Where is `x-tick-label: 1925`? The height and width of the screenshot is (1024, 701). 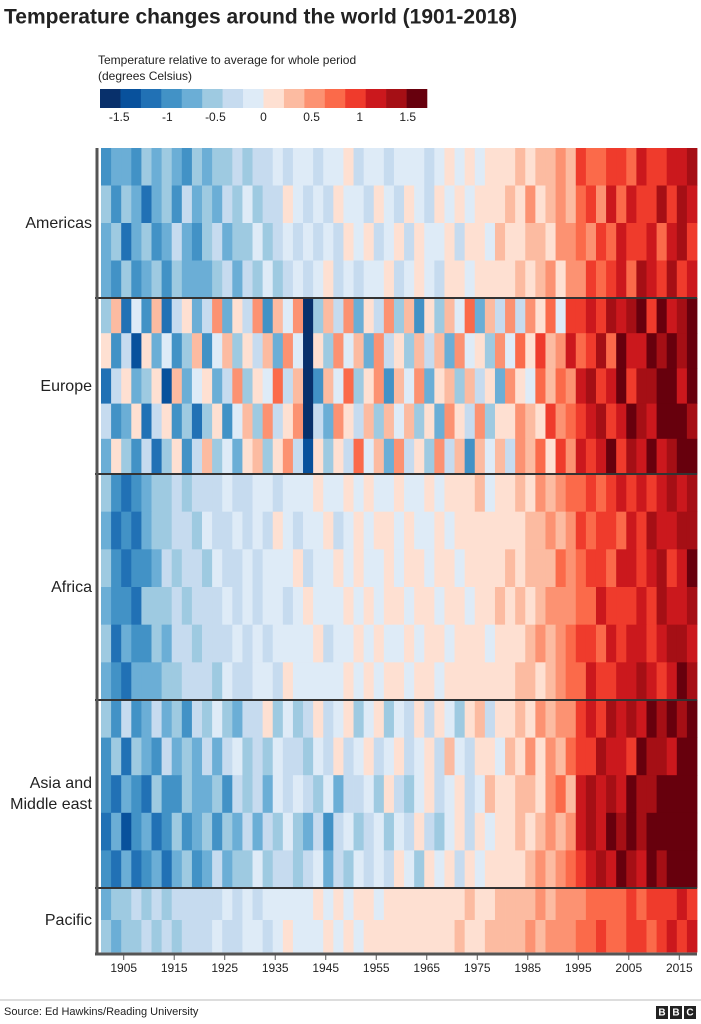 x-tick-label: 1925 is located at coordinates (224, 968).